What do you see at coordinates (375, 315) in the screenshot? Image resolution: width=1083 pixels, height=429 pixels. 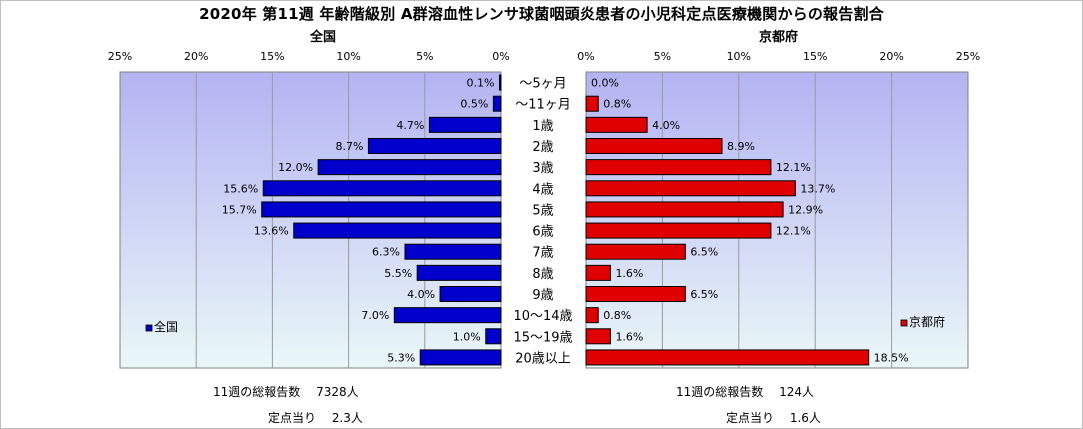 I see `left-data-label: 7.0%` at bounding box center [375, 315].